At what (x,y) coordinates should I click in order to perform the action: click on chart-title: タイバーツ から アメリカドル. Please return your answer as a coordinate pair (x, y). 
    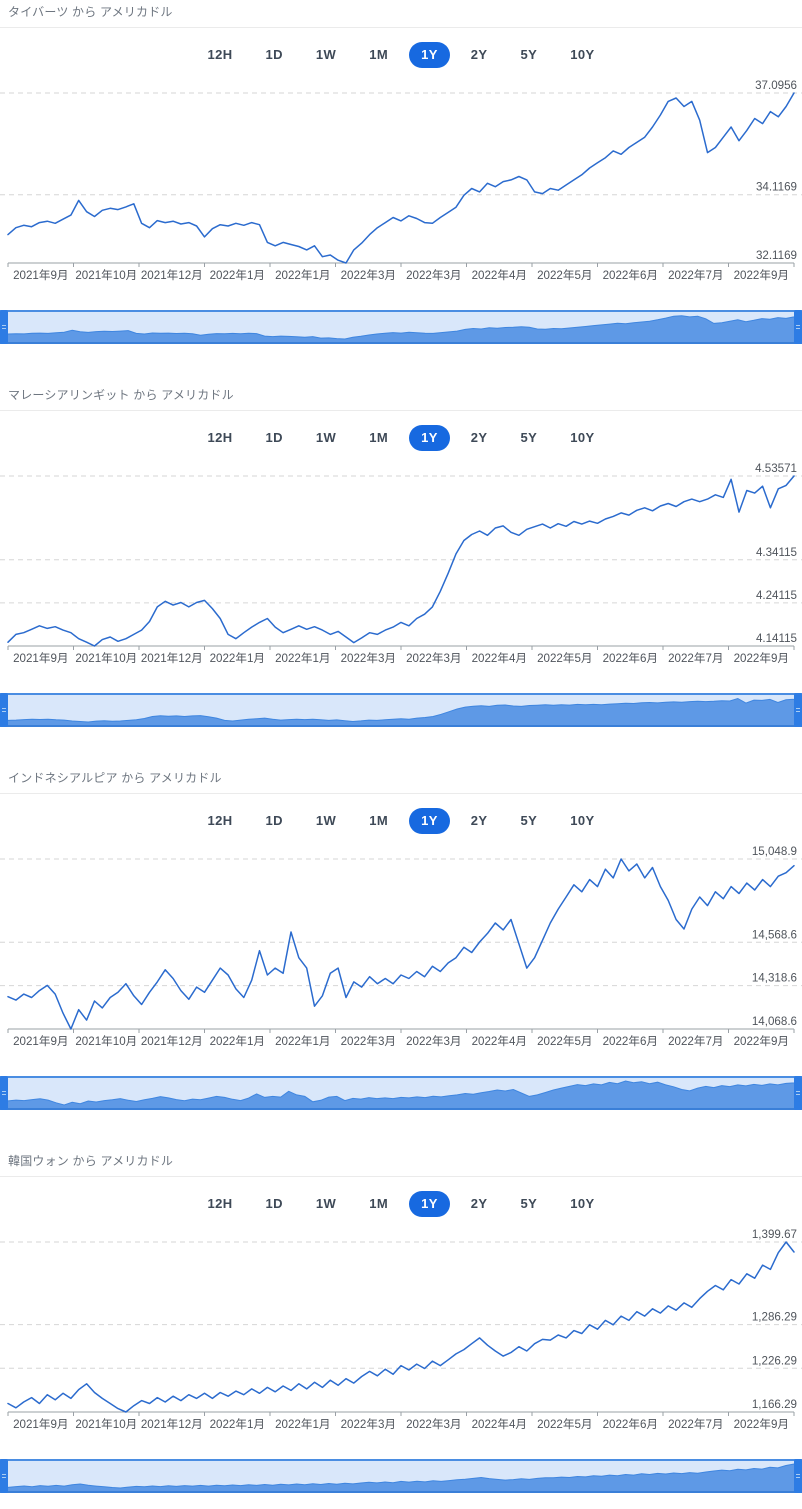
    Looking at the image, I should click on (90, 12).